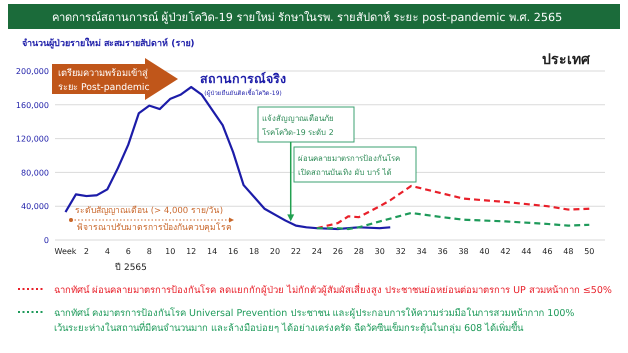 This screenshot has width=628, height=353. What do you see at coordinates (35, 173) in the screenshot?
I see `y-tick-label: 80,000` at bounding box center [35, 173].